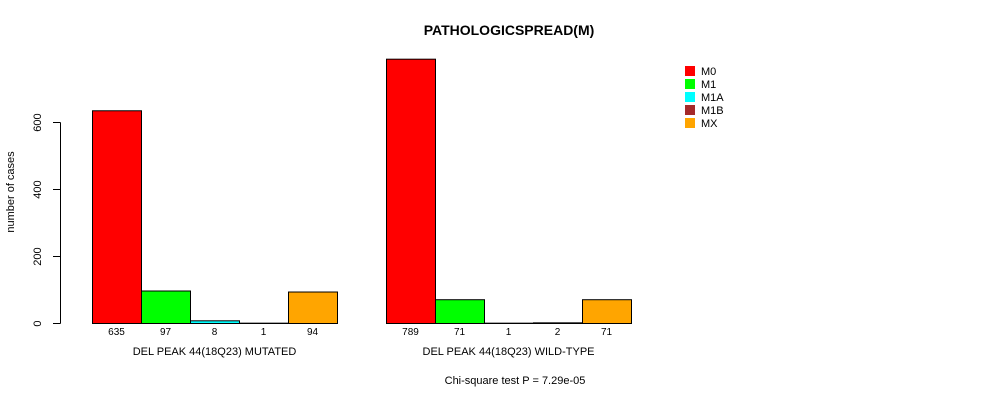 The image size is (990, 400). What do you see at coordinates (360, 332) in the screenshot?
I see `value-labels: 635 97 8 1 94 789 71 1 2 71` at bounding box center [360, 332].